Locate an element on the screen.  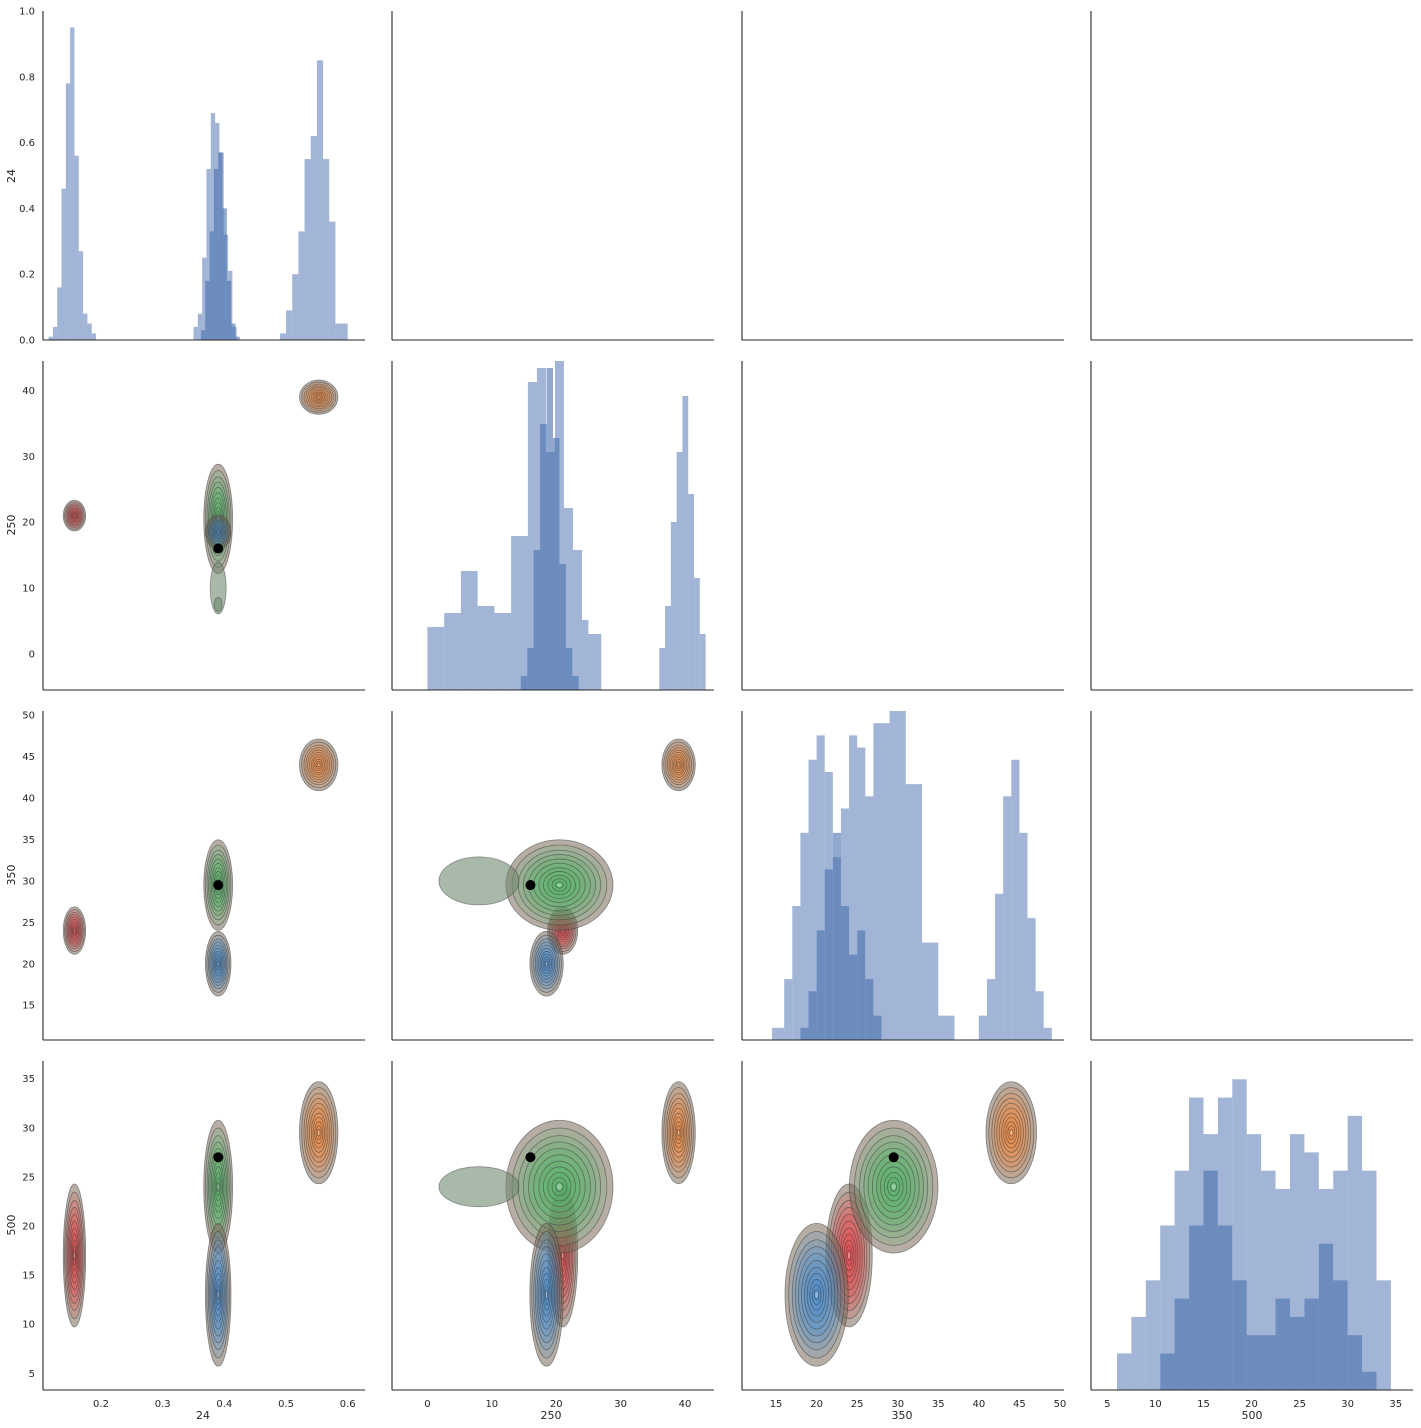
x-tick-label-350: 45 is located at coordinates (1019, 1404).